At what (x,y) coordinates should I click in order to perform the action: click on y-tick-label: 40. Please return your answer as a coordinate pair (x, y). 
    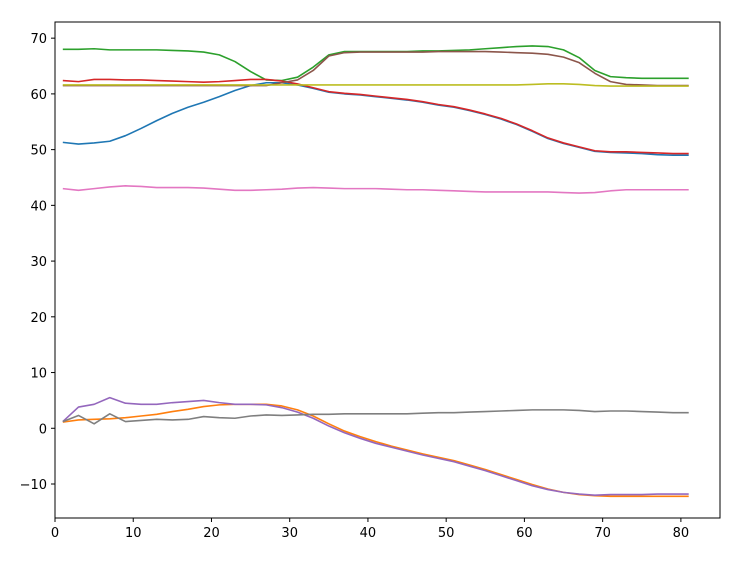
    Looking at the image, I should click on (38, 206).